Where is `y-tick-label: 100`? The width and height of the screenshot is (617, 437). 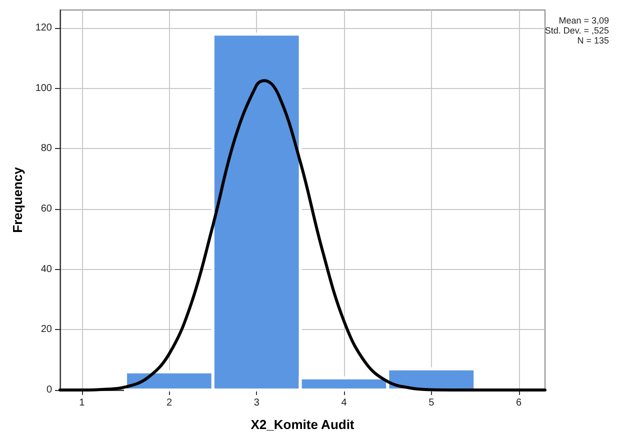
y-tick-label: 100 is located at coordinates (43, 88).